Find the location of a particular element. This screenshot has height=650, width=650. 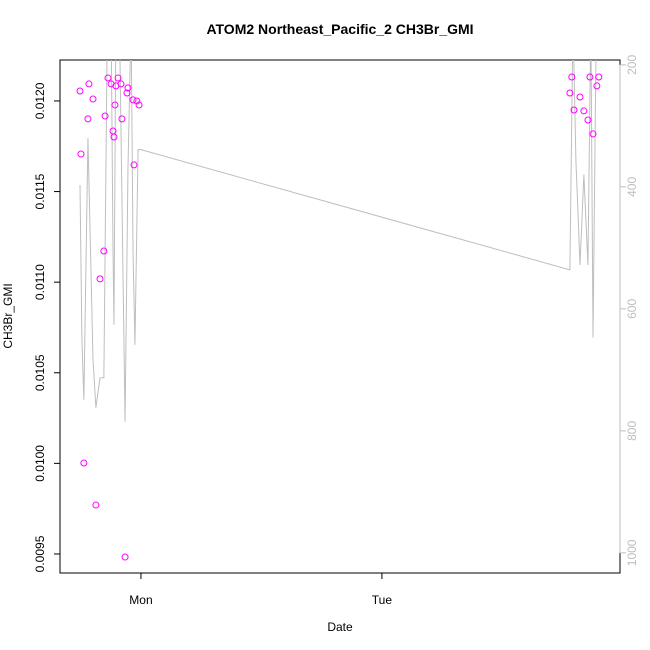

y2-tick-label: 800 is located at coordinates (632, 431).